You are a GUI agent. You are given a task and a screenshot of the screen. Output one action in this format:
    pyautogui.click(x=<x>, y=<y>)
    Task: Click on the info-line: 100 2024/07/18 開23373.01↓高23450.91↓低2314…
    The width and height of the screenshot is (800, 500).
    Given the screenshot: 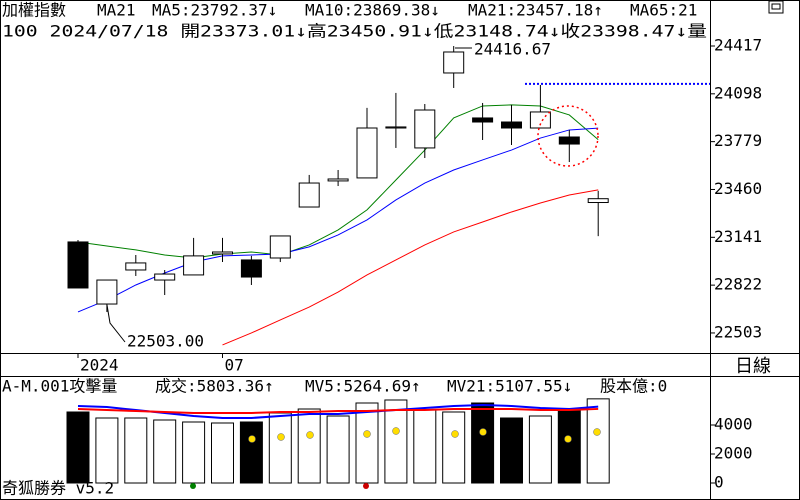 What is the action you would take?
    pyautogui.click(x=354, y=31)
    